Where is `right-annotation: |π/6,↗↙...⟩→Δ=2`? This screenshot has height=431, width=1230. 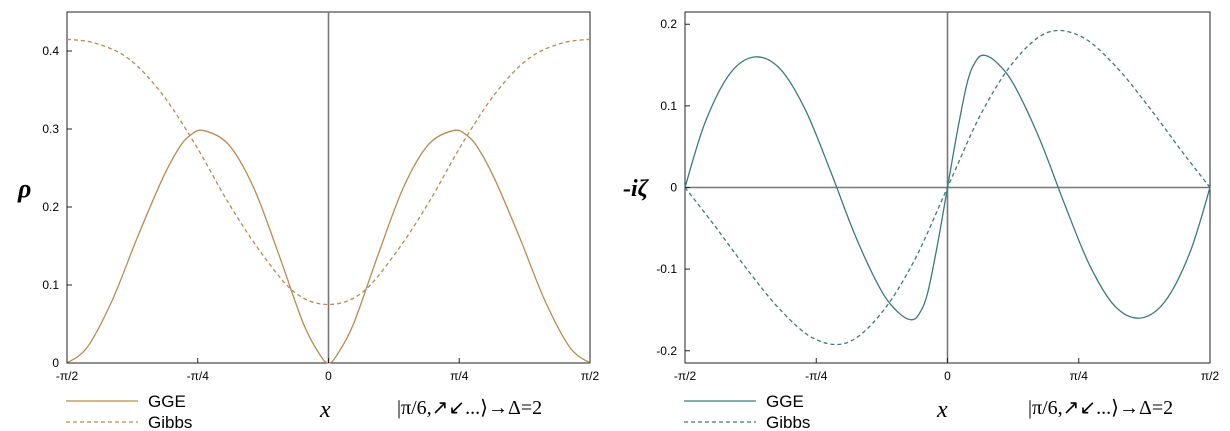
right-annotation: |π/6,↗↙...⟩→Δ=2 is located at coordinates (1100, 408).